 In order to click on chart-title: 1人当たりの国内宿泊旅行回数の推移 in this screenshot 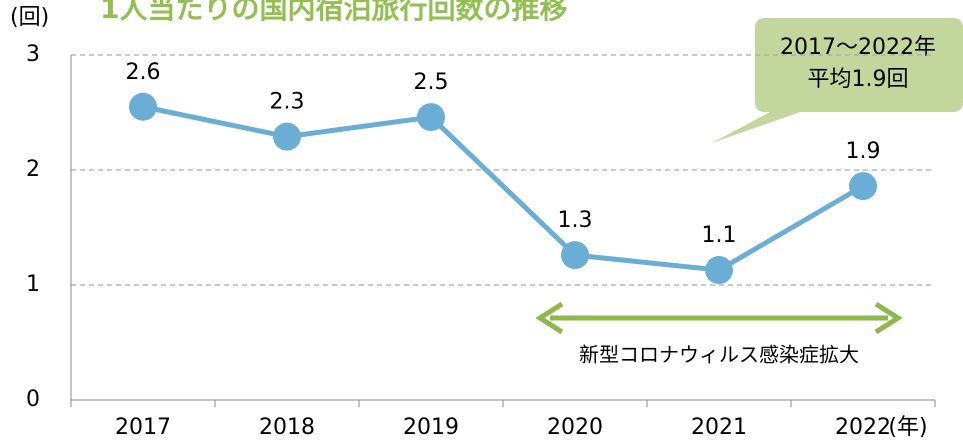, I will do `click(333, 12)`.